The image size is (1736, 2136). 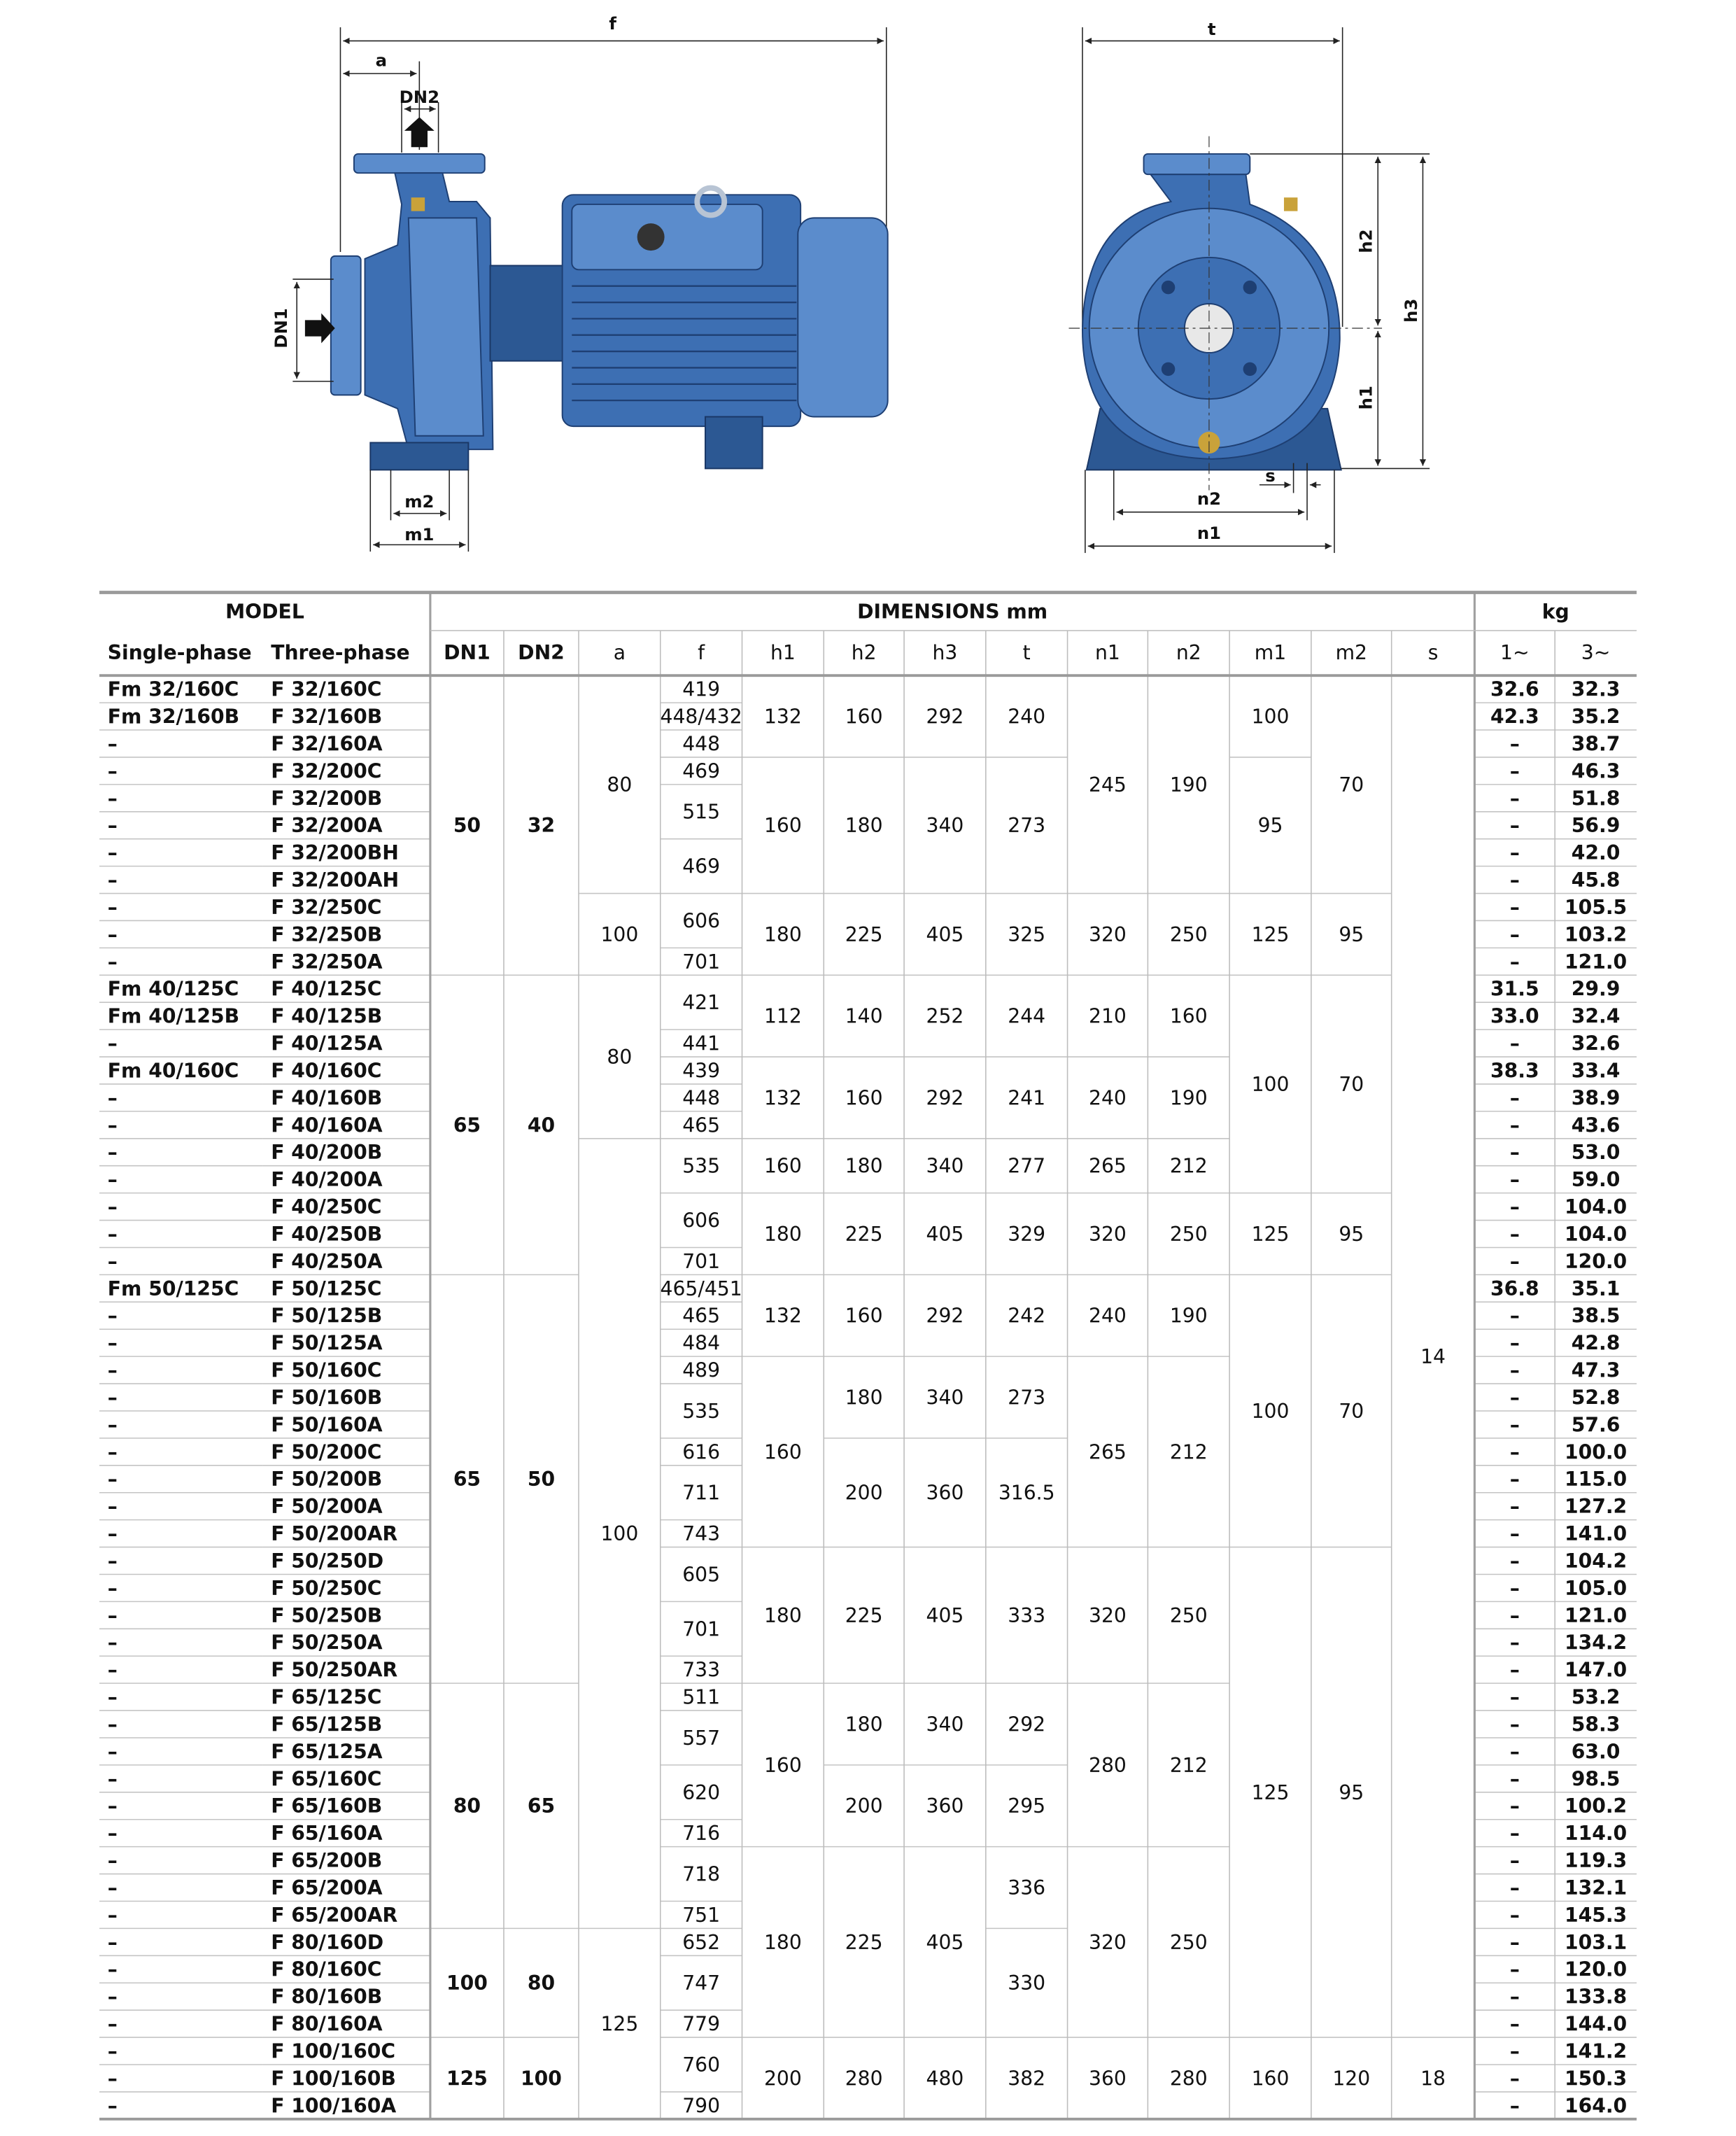 I want to click on table-cell: F 65/125C, so click(x=326, y=1697).